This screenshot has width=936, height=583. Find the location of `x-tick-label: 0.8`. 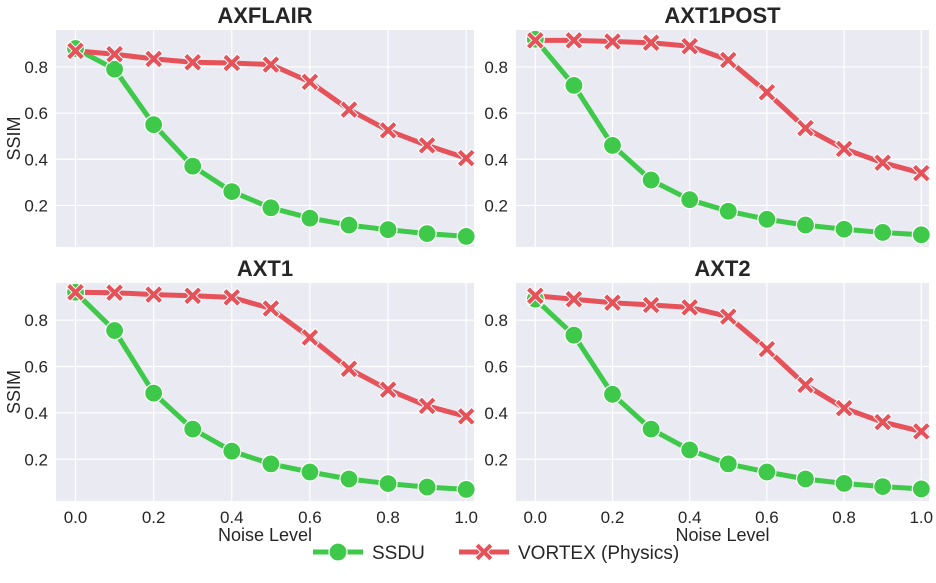

x-tick-label: 0.8 is located at coordinates (844, 517).